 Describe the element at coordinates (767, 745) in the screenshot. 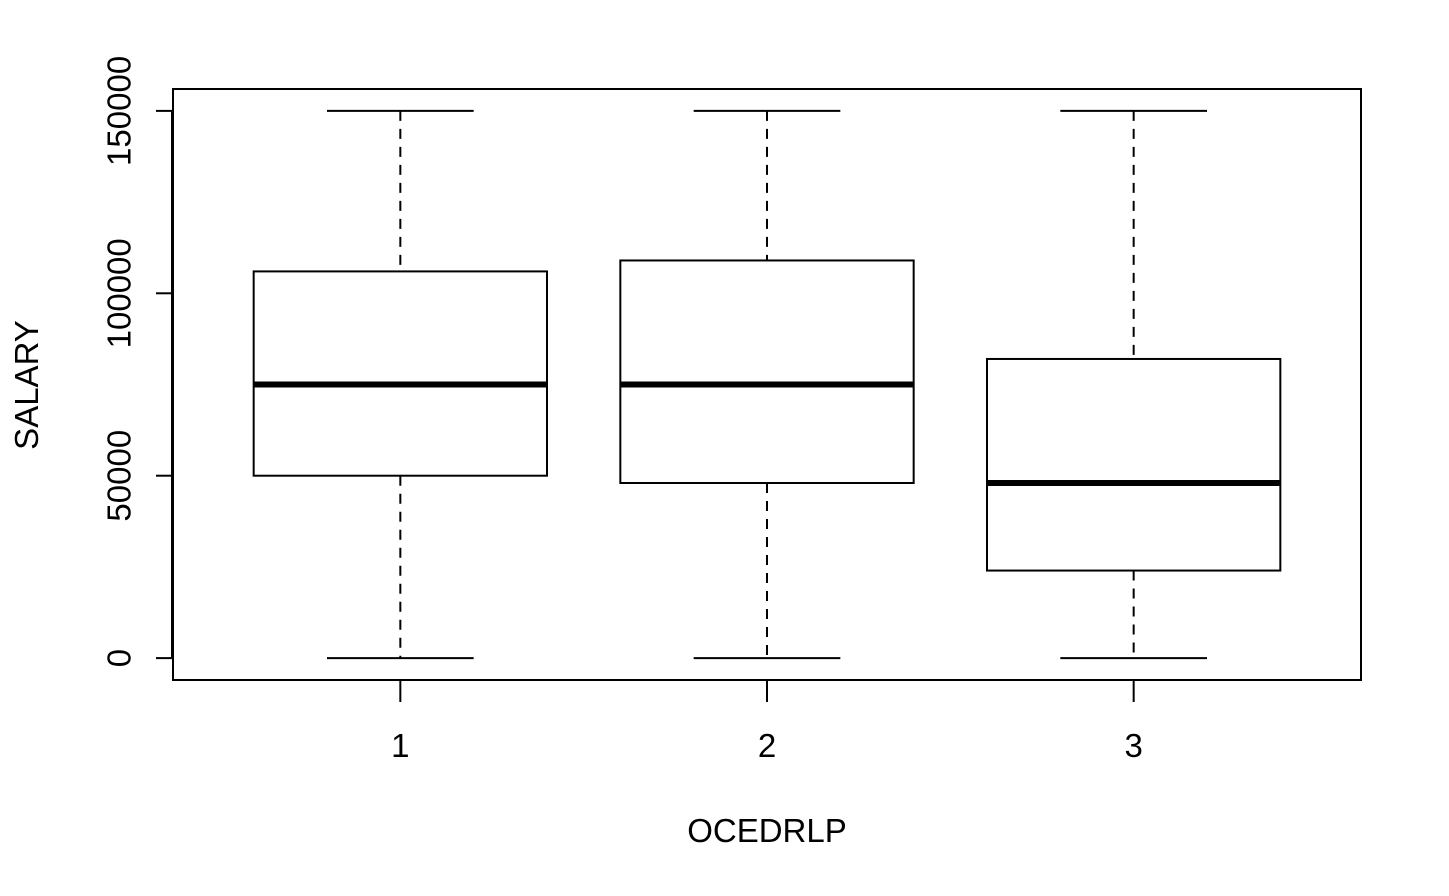

I see `x-tick-label: 2` at that location.